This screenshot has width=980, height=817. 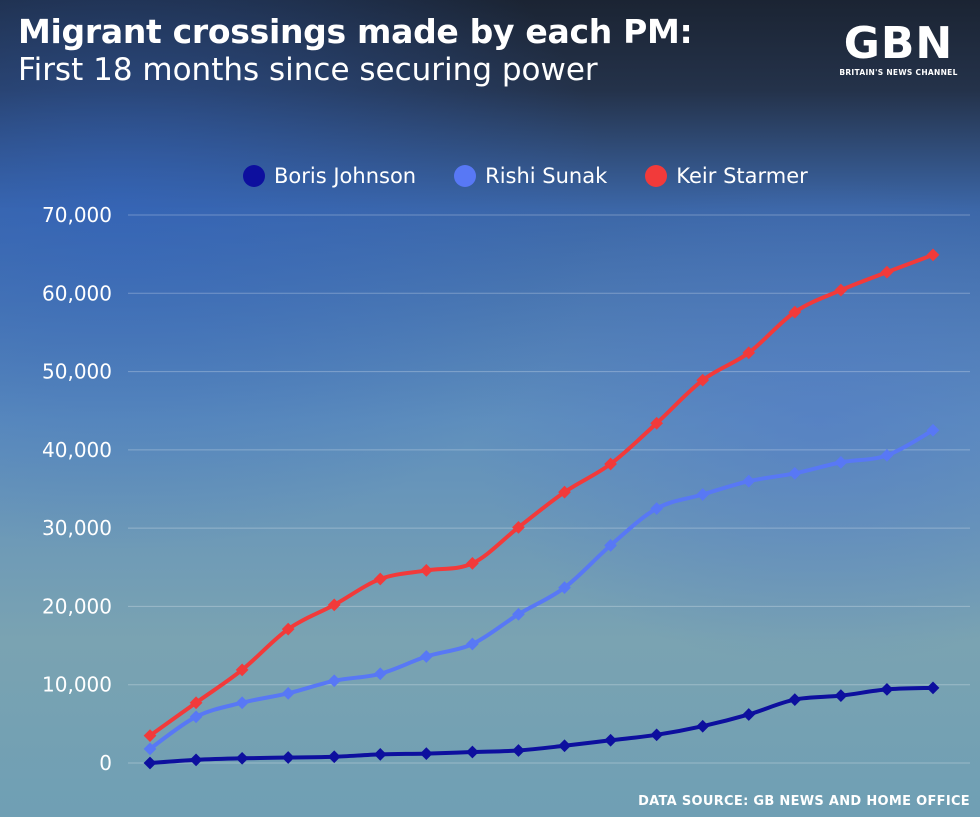 What do you see at coordinates (105, 763) in the screenshot?
I see `y-tick-label: 0` at bounding box center [105, 763].